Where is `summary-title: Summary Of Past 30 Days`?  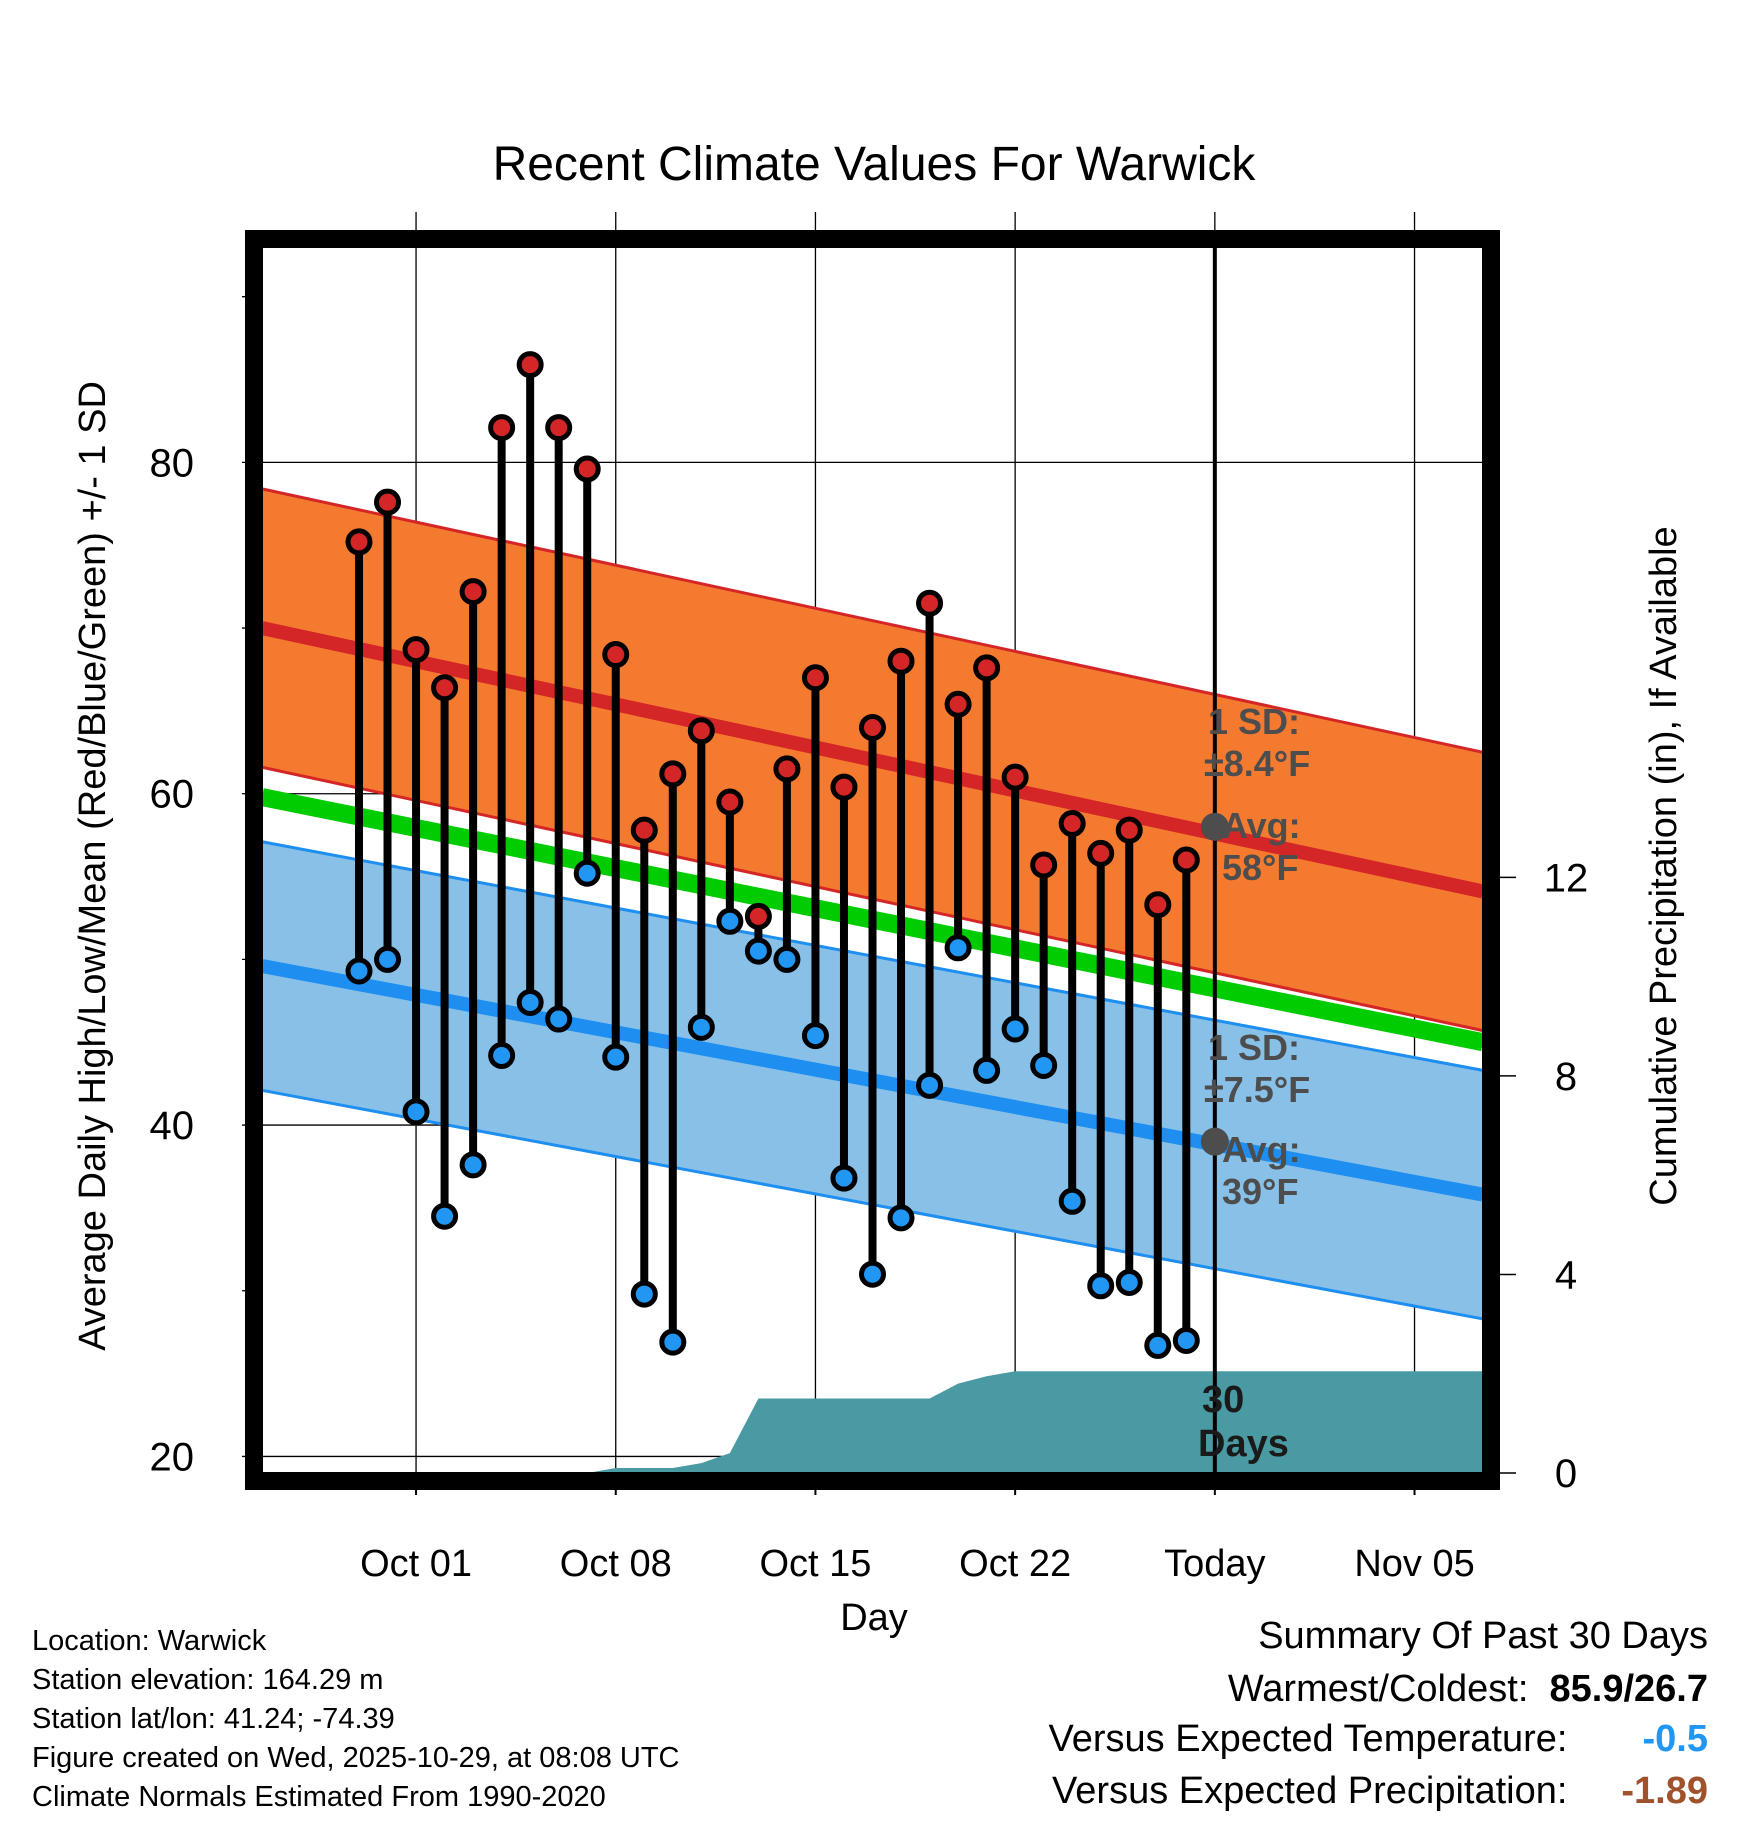
summary-title: Summary Of Past 30 Days is located at coordinates (1483, 1636).